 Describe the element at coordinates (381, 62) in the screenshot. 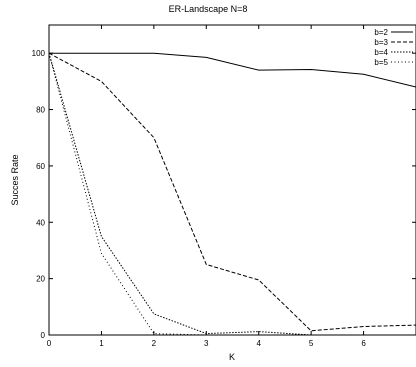

I see `legend-label: b=5` at that location.